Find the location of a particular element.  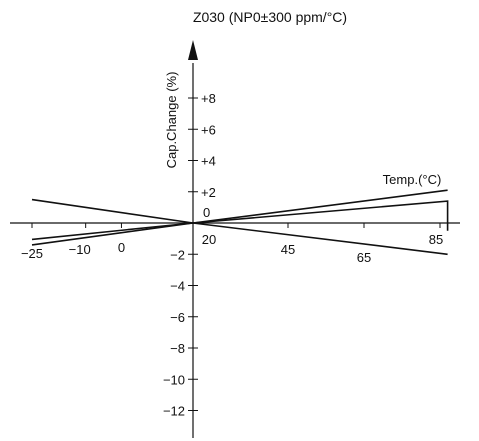

x-tick-label: 20 is located at coordinates (209, 239).